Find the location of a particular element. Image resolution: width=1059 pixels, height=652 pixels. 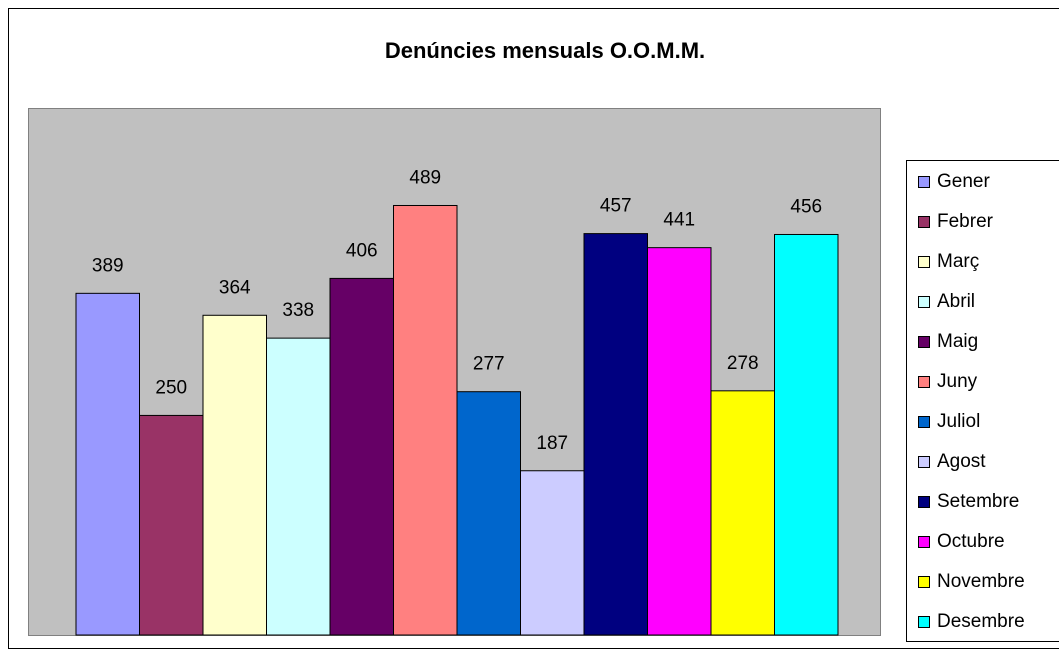

legend-label: Novembre is located at coordinates (981, 581).